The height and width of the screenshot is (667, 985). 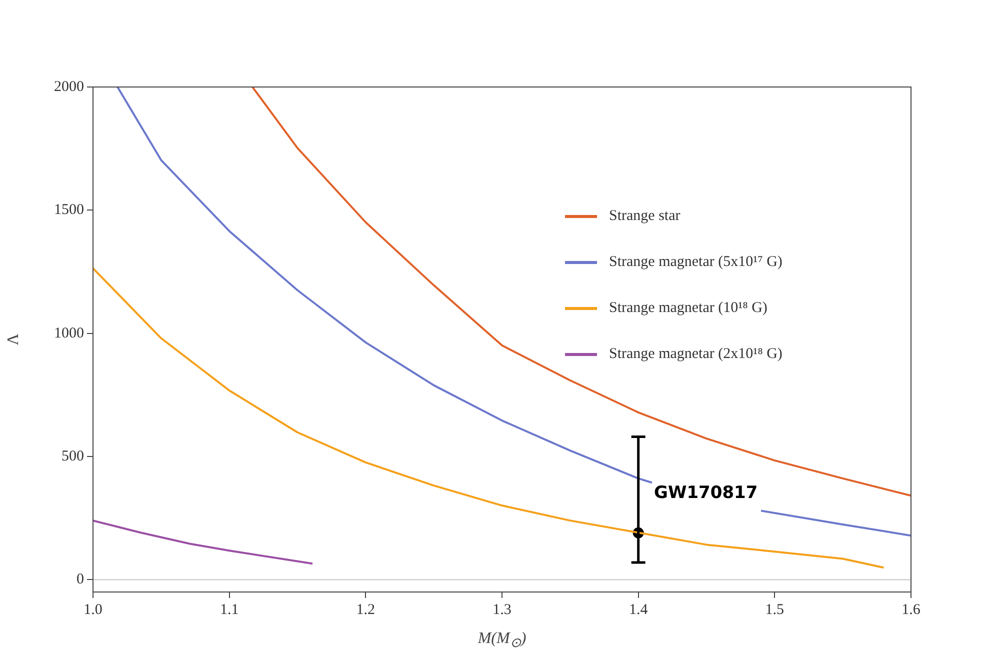 I want to click on x-tick-label: 1.4, so click(x=638, y=610).